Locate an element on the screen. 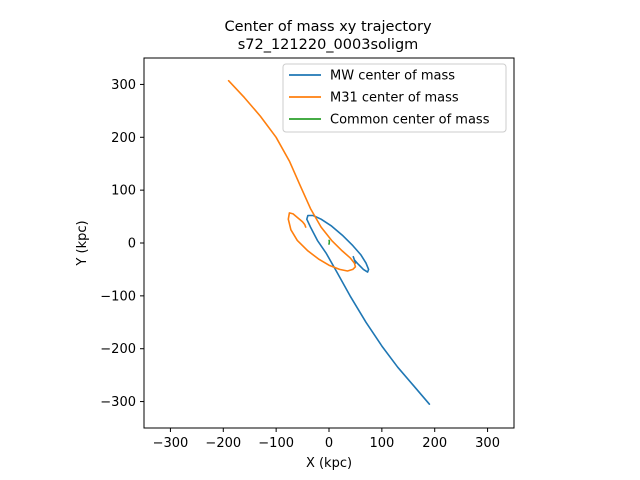 The height and width of the screenshot is (480, 640). x-tick-label: 200 is located at coordinates (434, 443).